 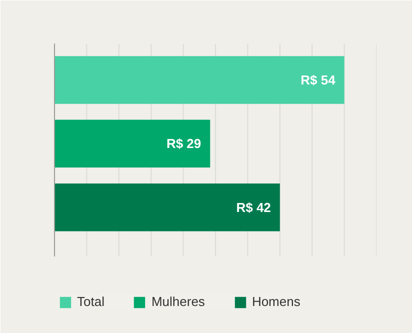 What do you see at coordinates (253, 207) in the screenshot?
I see `data-label: R$ 42` at bounding box center [253, 207].